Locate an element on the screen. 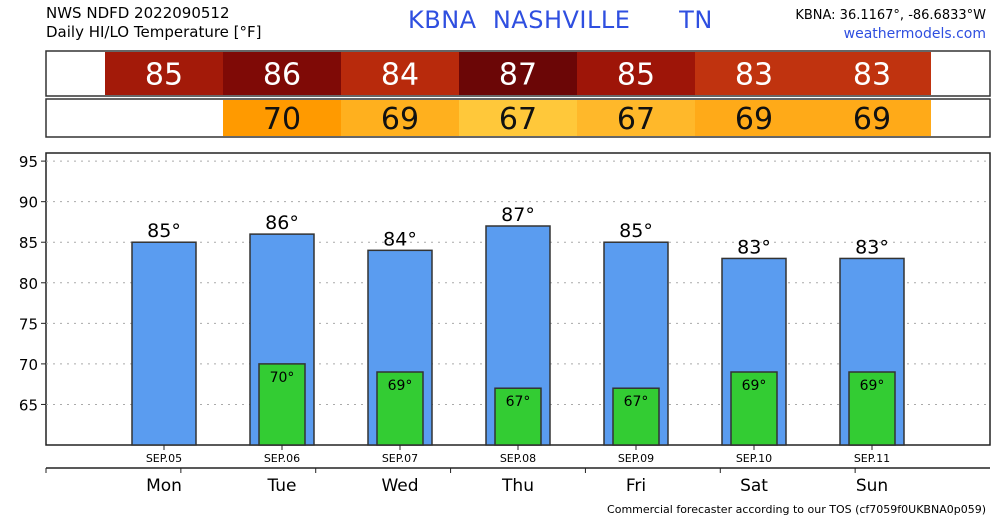 This screenshot has height=520, width=1000. high-strip-value: 84 is located at coordinates (400, 75).